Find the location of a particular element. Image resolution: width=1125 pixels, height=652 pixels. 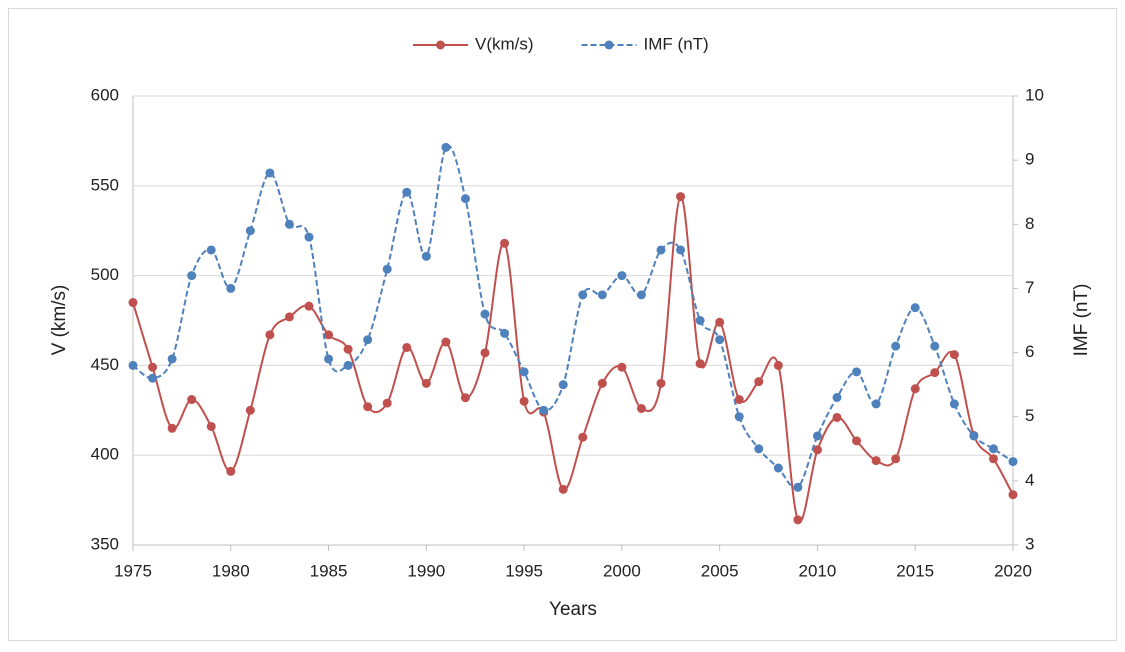

y2-tick-label: 9 is located at coordinates (1029, 159).